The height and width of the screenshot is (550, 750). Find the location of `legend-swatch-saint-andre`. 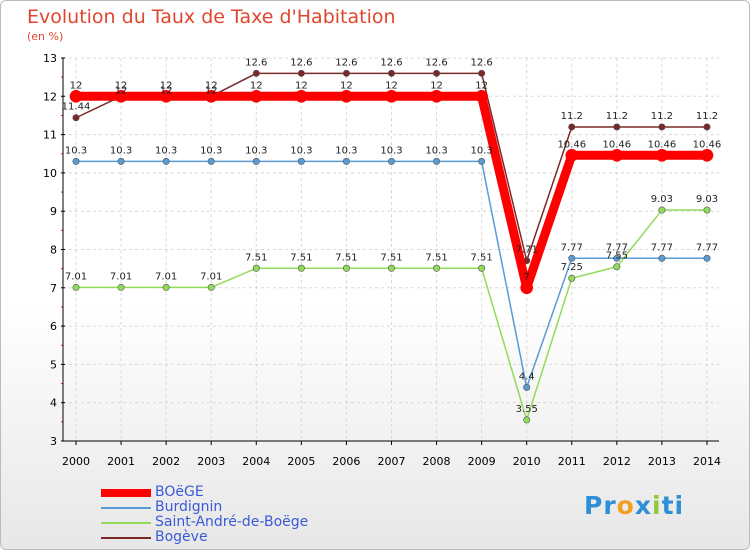

legend-swatch-saint-andre is located at coordinates (126, 523).